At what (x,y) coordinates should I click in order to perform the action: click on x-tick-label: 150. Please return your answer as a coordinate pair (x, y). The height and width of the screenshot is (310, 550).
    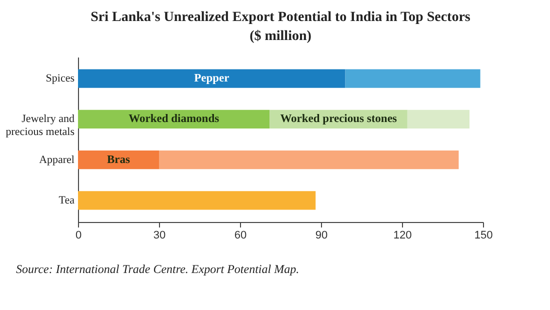
    Looking at the image, I should click on (483, 236).